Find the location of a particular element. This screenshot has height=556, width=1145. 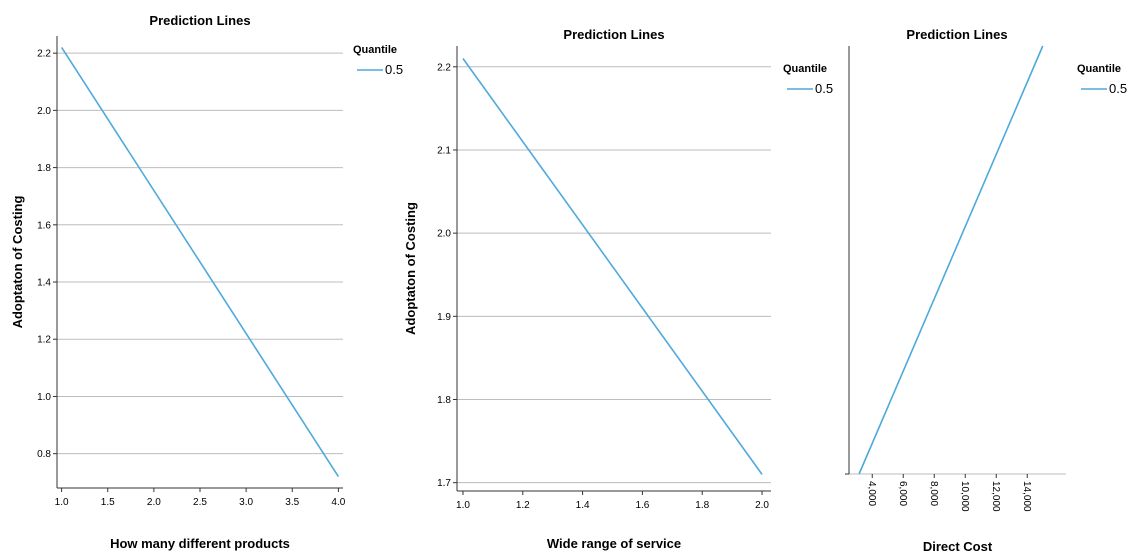

x-tick-label: 14,000 is located at coordinates (1026, 496).